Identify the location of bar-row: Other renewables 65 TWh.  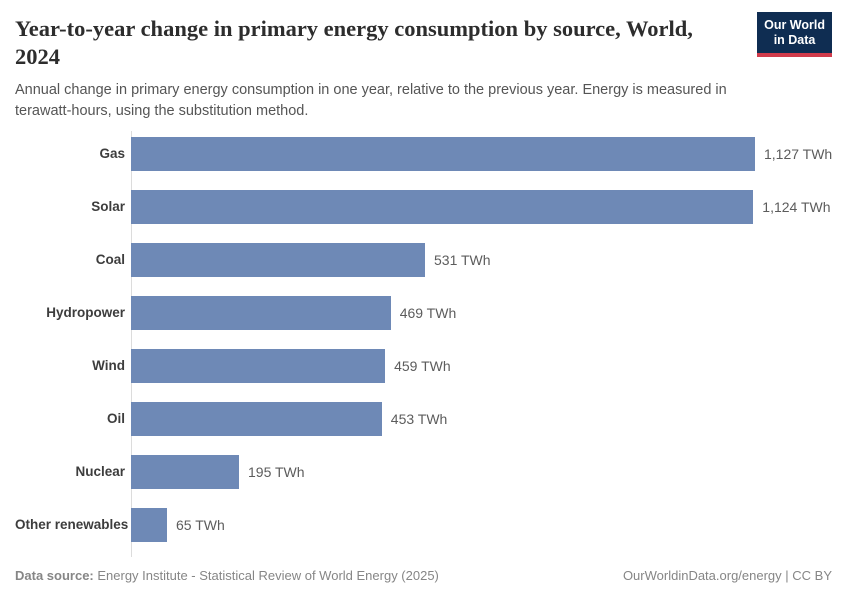
(423, 524).